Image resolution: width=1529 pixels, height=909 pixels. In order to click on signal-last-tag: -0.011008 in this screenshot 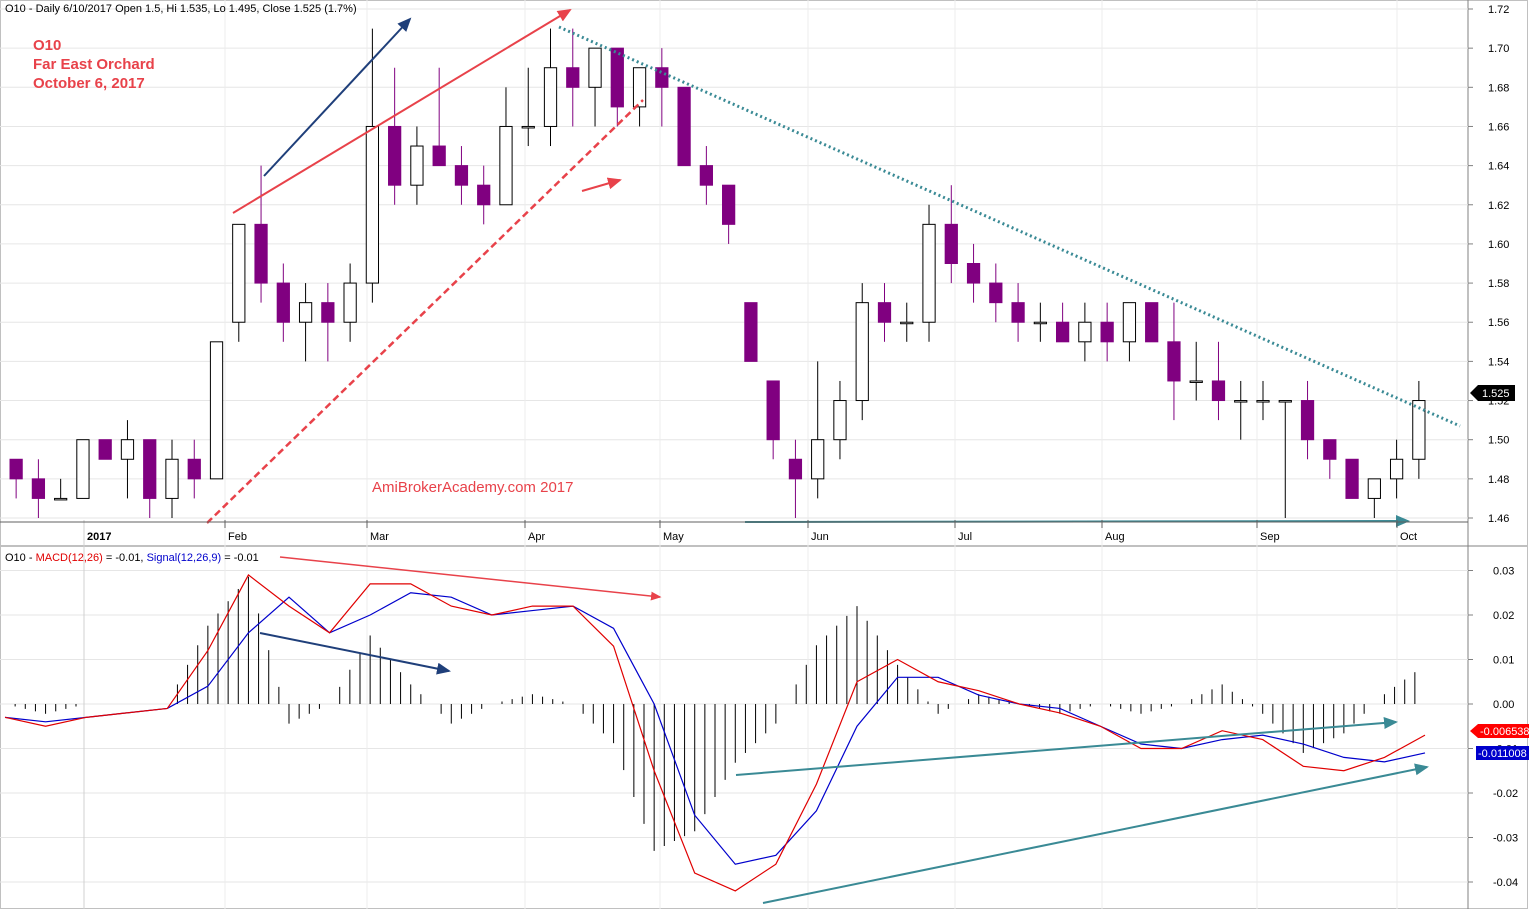, I will do `click(1502, 753)`.